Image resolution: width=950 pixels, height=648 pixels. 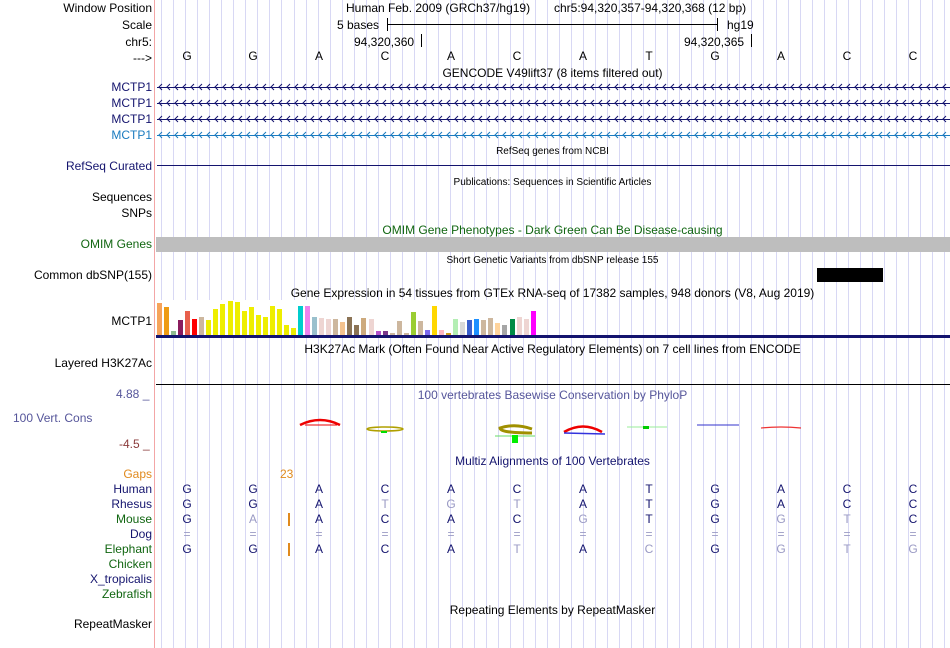 What do you see at coordinates (131, 504) in the screenshot?
I see `multiz-species-label: Rhesus` at bounding box center [131, 504].